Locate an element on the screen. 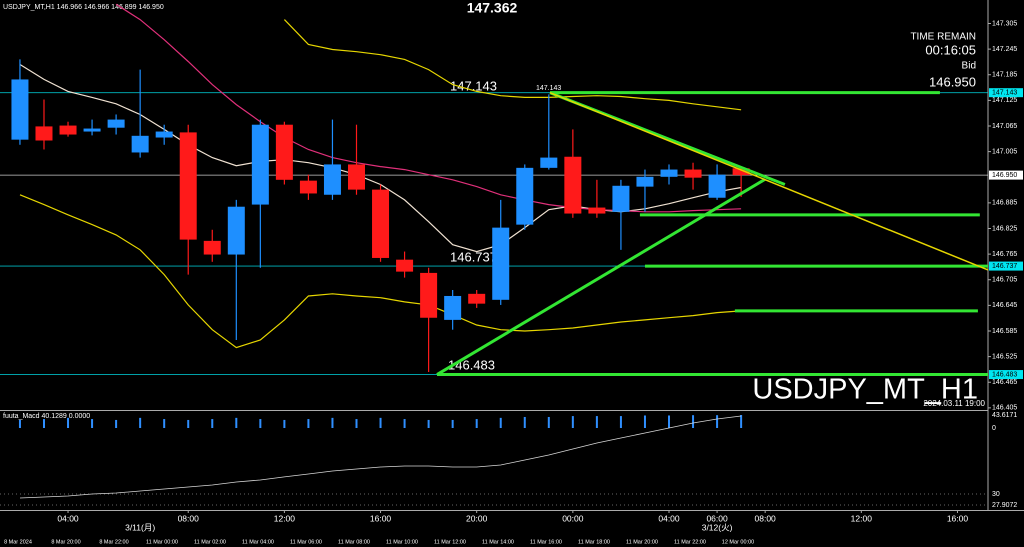 This screenshot has height=547, width=1024. price-level-label: 146.483 is located at coordinates (1004, 374).